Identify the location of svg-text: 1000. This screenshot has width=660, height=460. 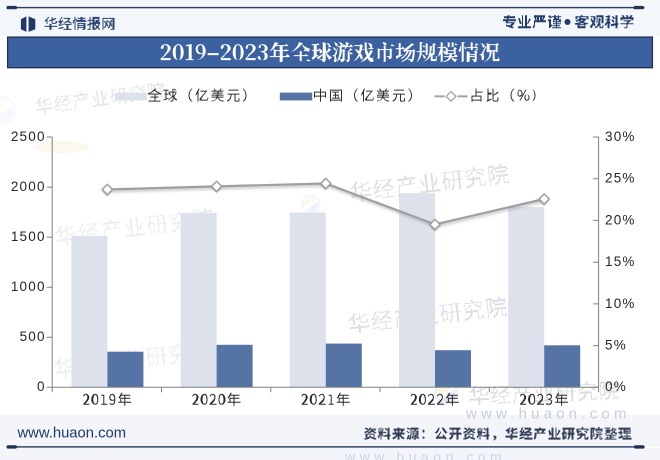
(28, 286).